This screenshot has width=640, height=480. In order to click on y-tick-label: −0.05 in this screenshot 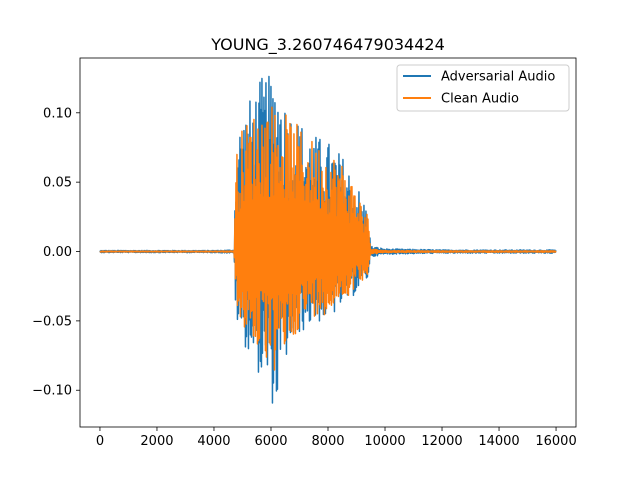, I will do `click(52, 321)`.